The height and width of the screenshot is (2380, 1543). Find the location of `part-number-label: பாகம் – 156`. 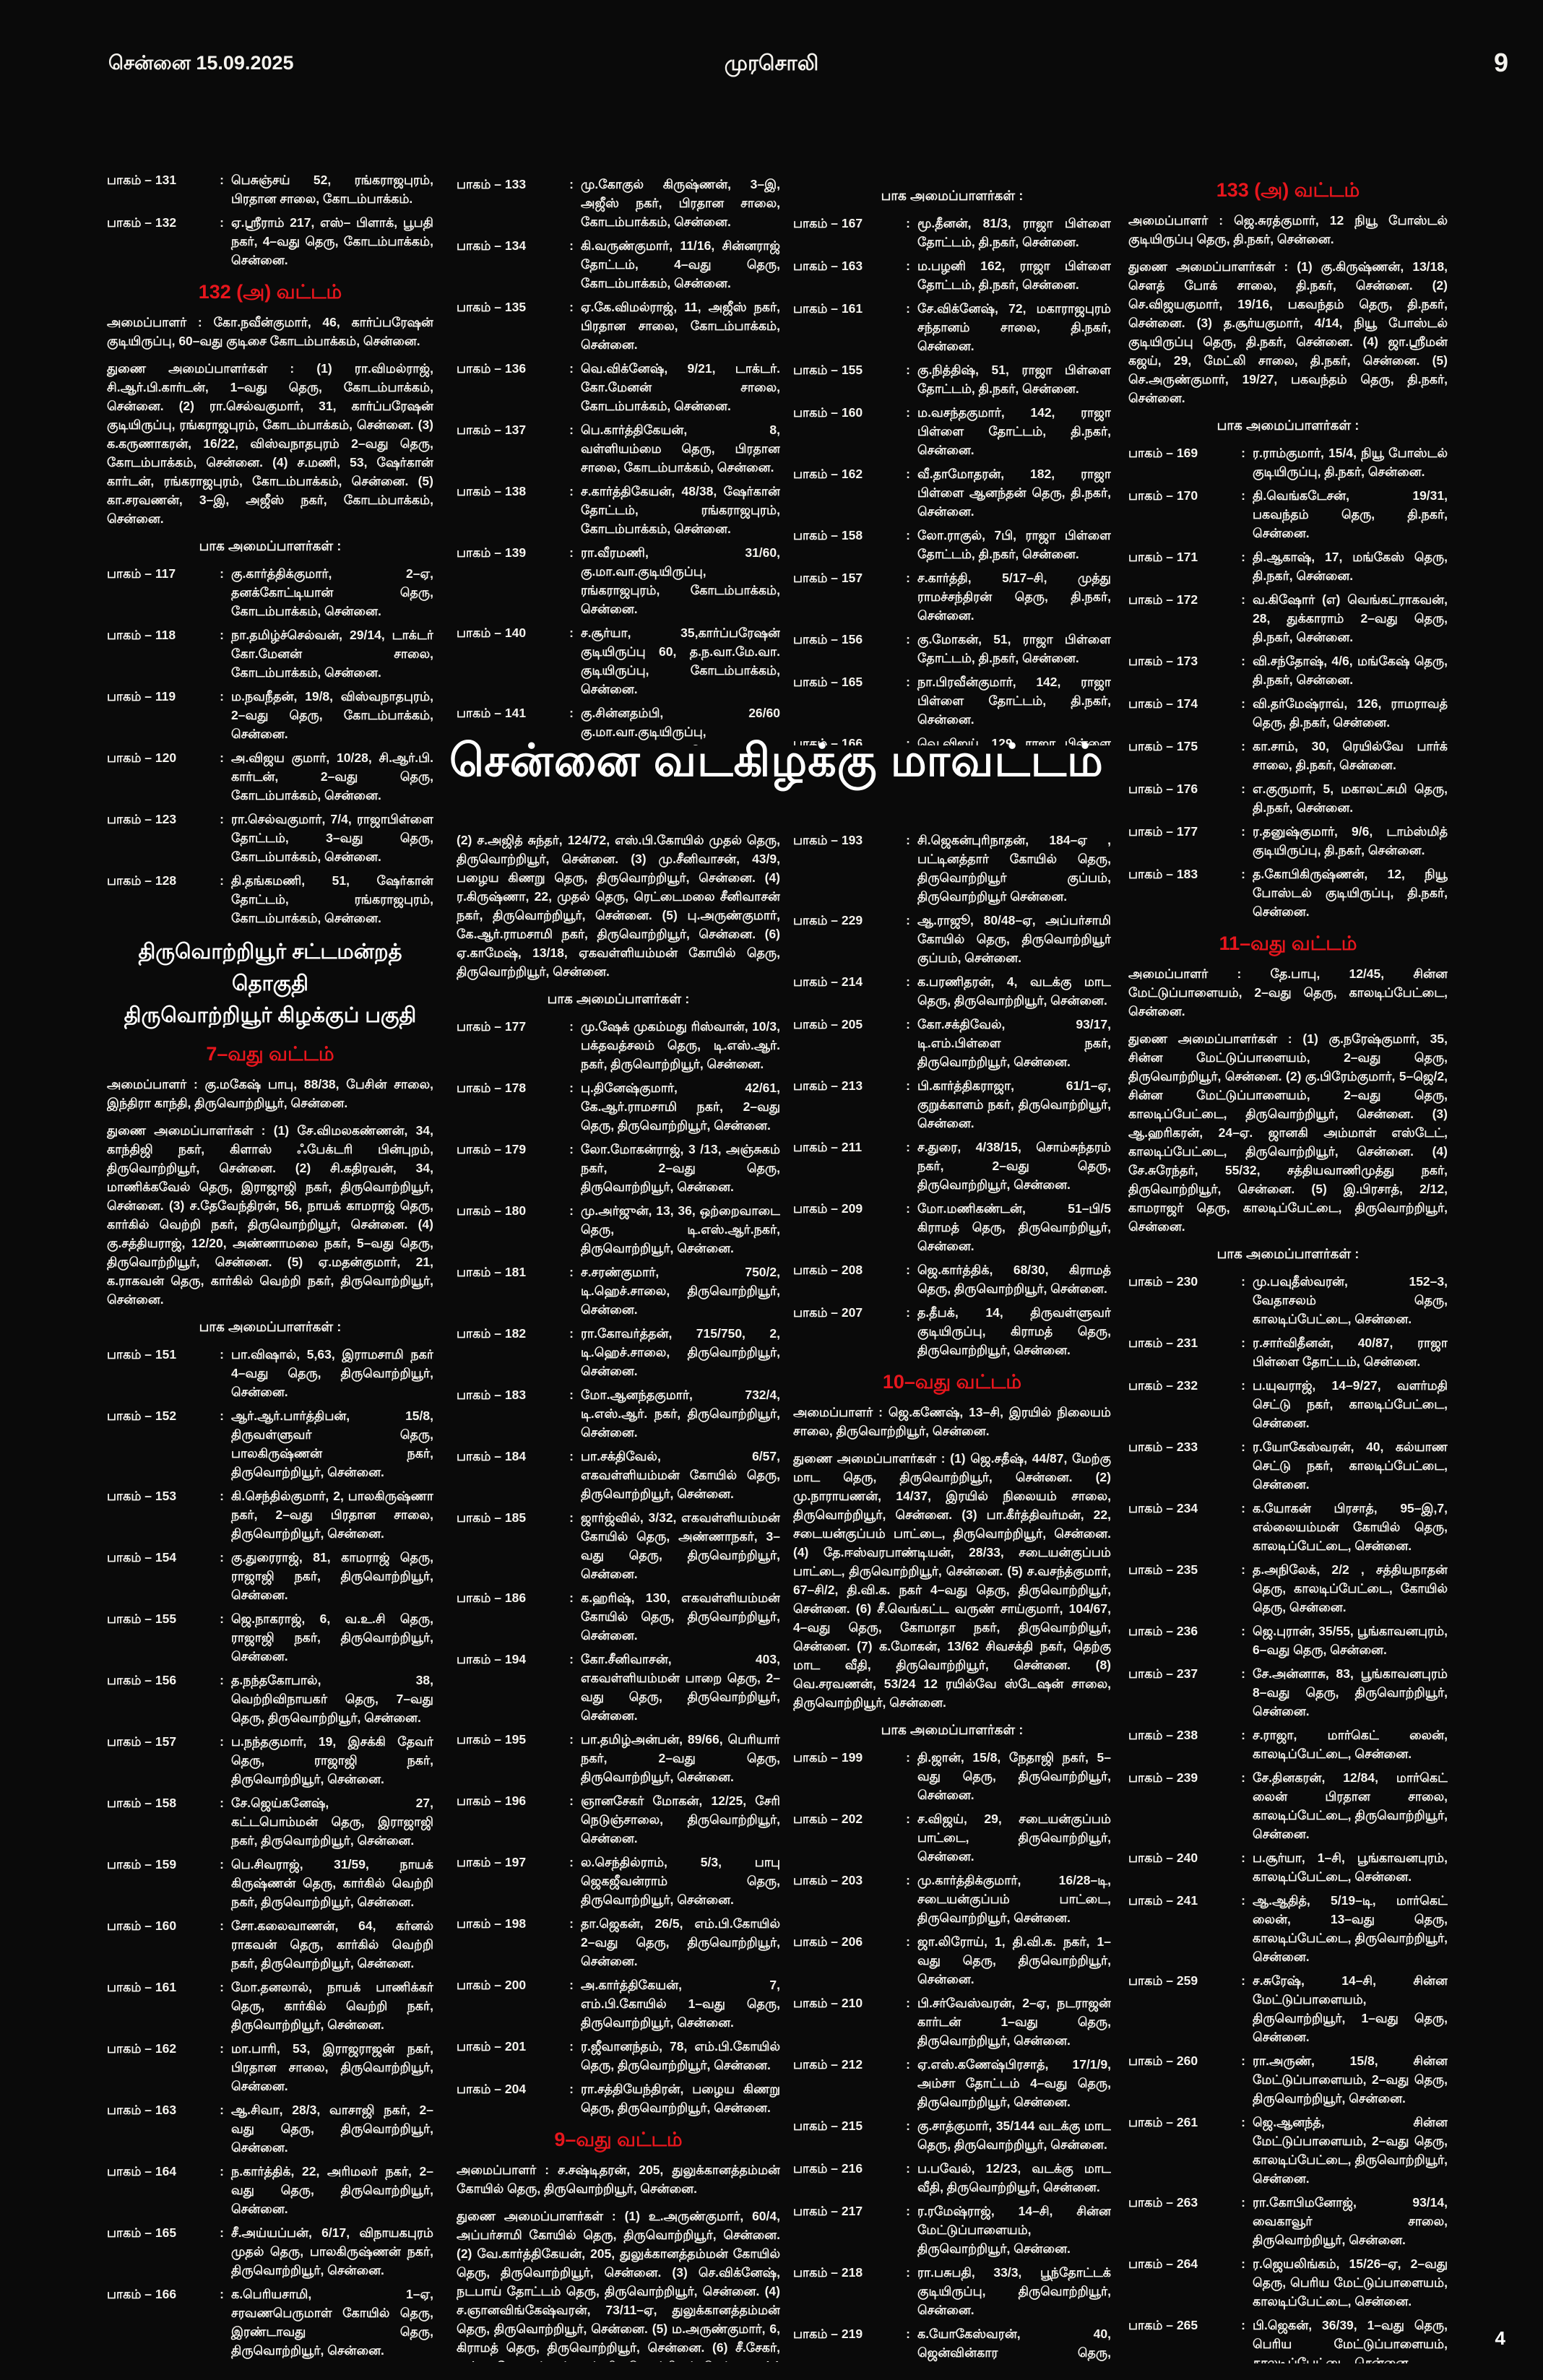

part-number-label: பாகம் – 156 is located at coordinates (142, 1680).